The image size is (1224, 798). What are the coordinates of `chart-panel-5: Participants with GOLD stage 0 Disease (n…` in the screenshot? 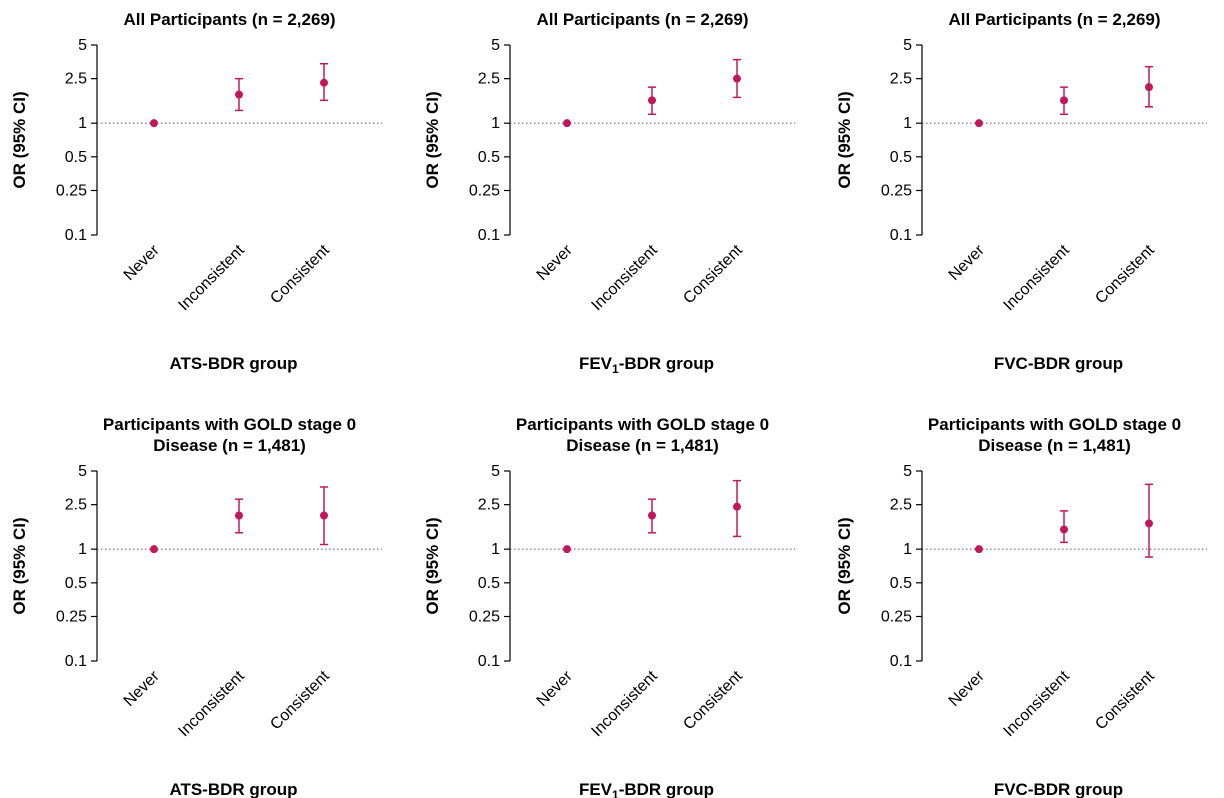 It's located at (609, 606).